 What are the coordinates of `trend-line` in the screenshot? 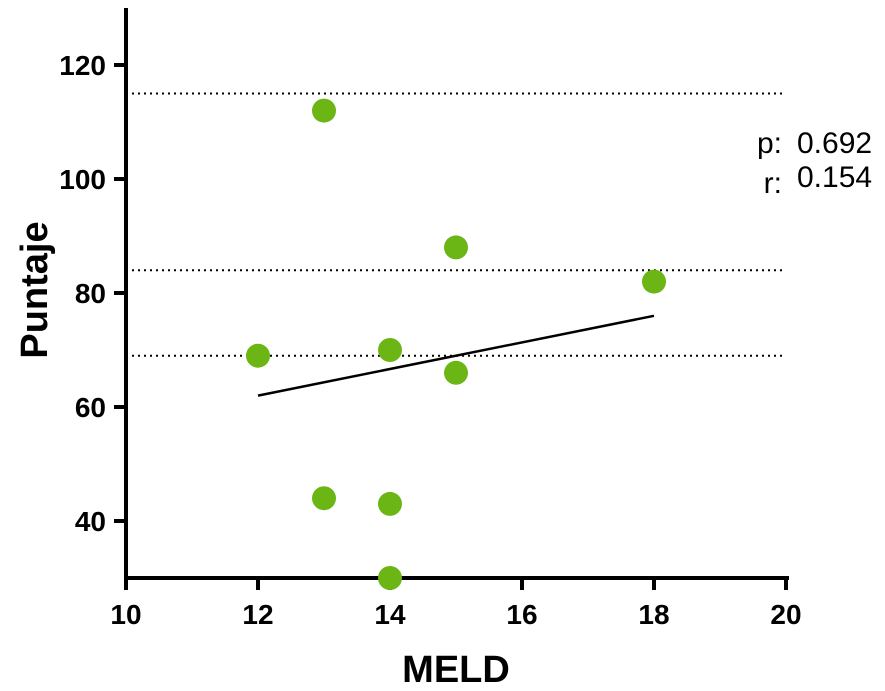 It's located at (456, 355).